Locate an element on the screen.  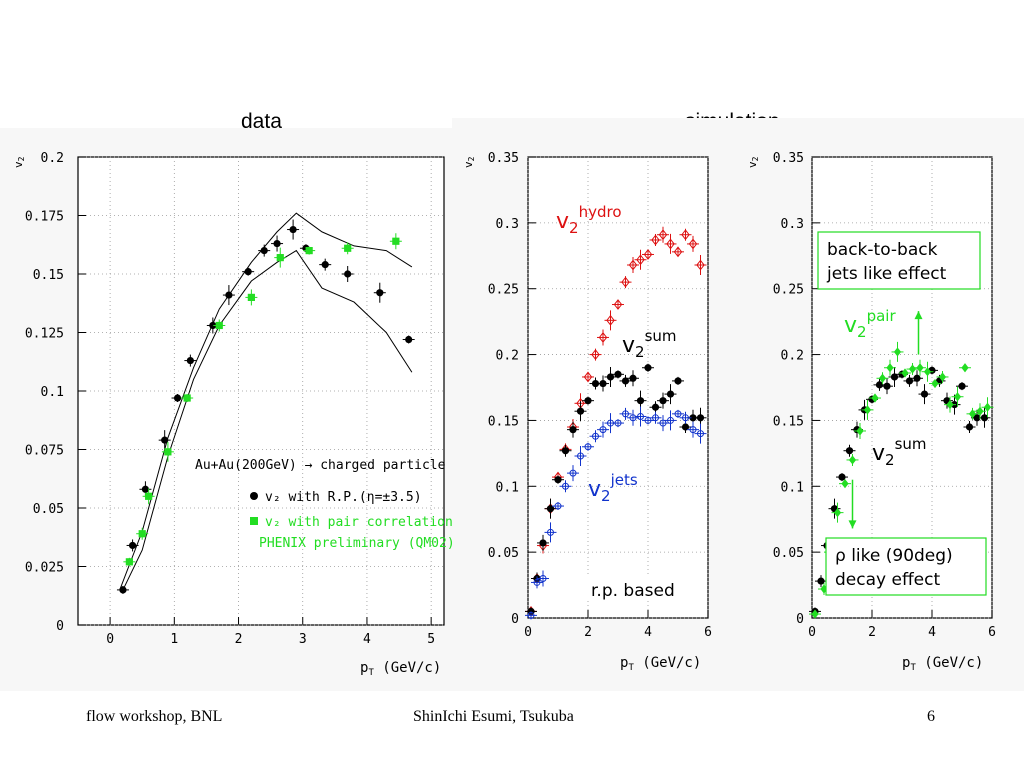
x-tick-label: 5 is located at coordinates (431, 639).